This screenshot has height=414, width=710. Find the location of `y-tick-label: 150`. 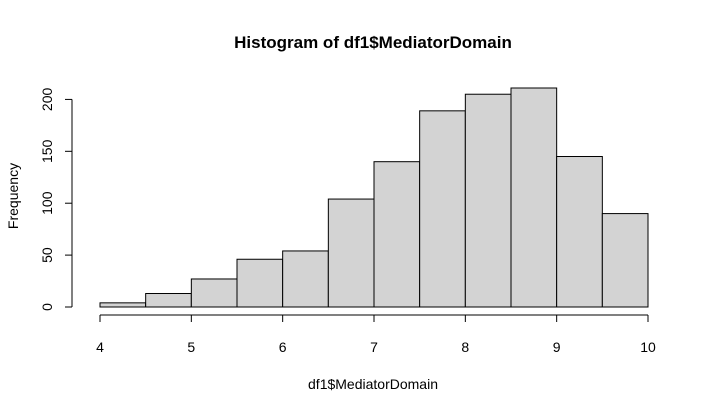

y-tick-label: 150 is located at coordinates (47, 151).